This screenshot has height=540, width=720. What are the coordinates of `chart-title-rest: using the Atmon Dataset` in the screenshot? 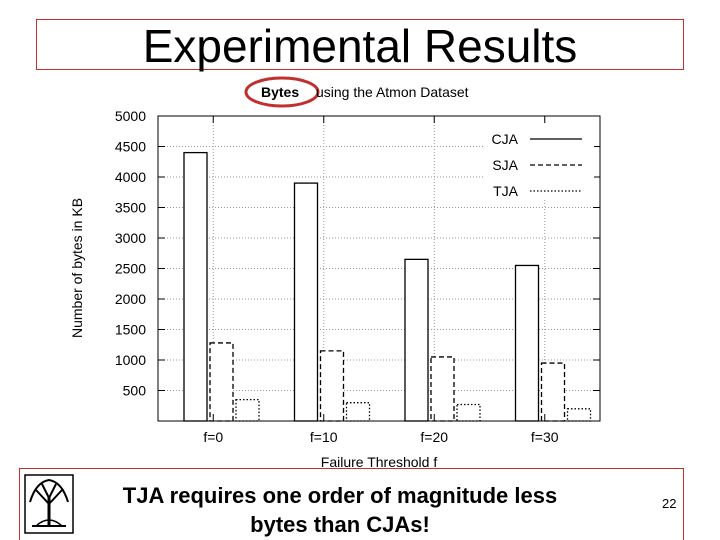 It's located at (392, 92).